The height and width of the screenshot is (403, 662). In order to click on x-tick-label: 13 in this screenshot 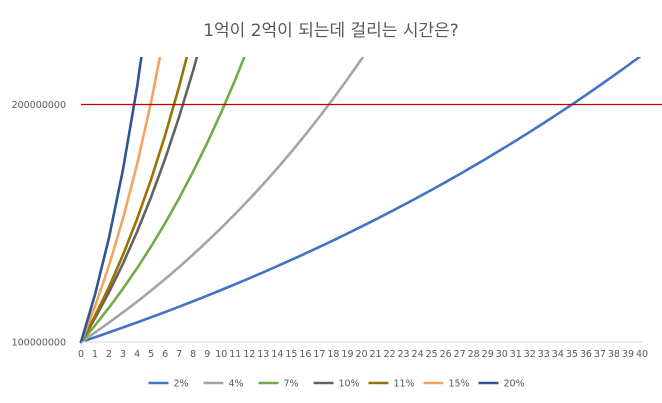, I will do `click(263, 354)`.